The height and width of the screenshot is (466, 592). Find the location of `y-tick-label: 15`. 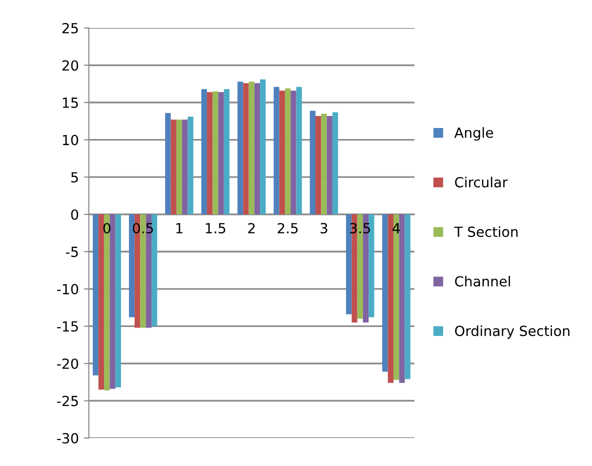

y-tick-label: 15 is located at coordinates (70, 103).